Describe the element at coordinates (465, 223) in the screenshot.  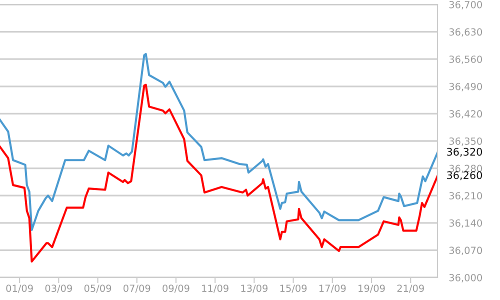
I see `y-tick-label: 36,140` at that location.